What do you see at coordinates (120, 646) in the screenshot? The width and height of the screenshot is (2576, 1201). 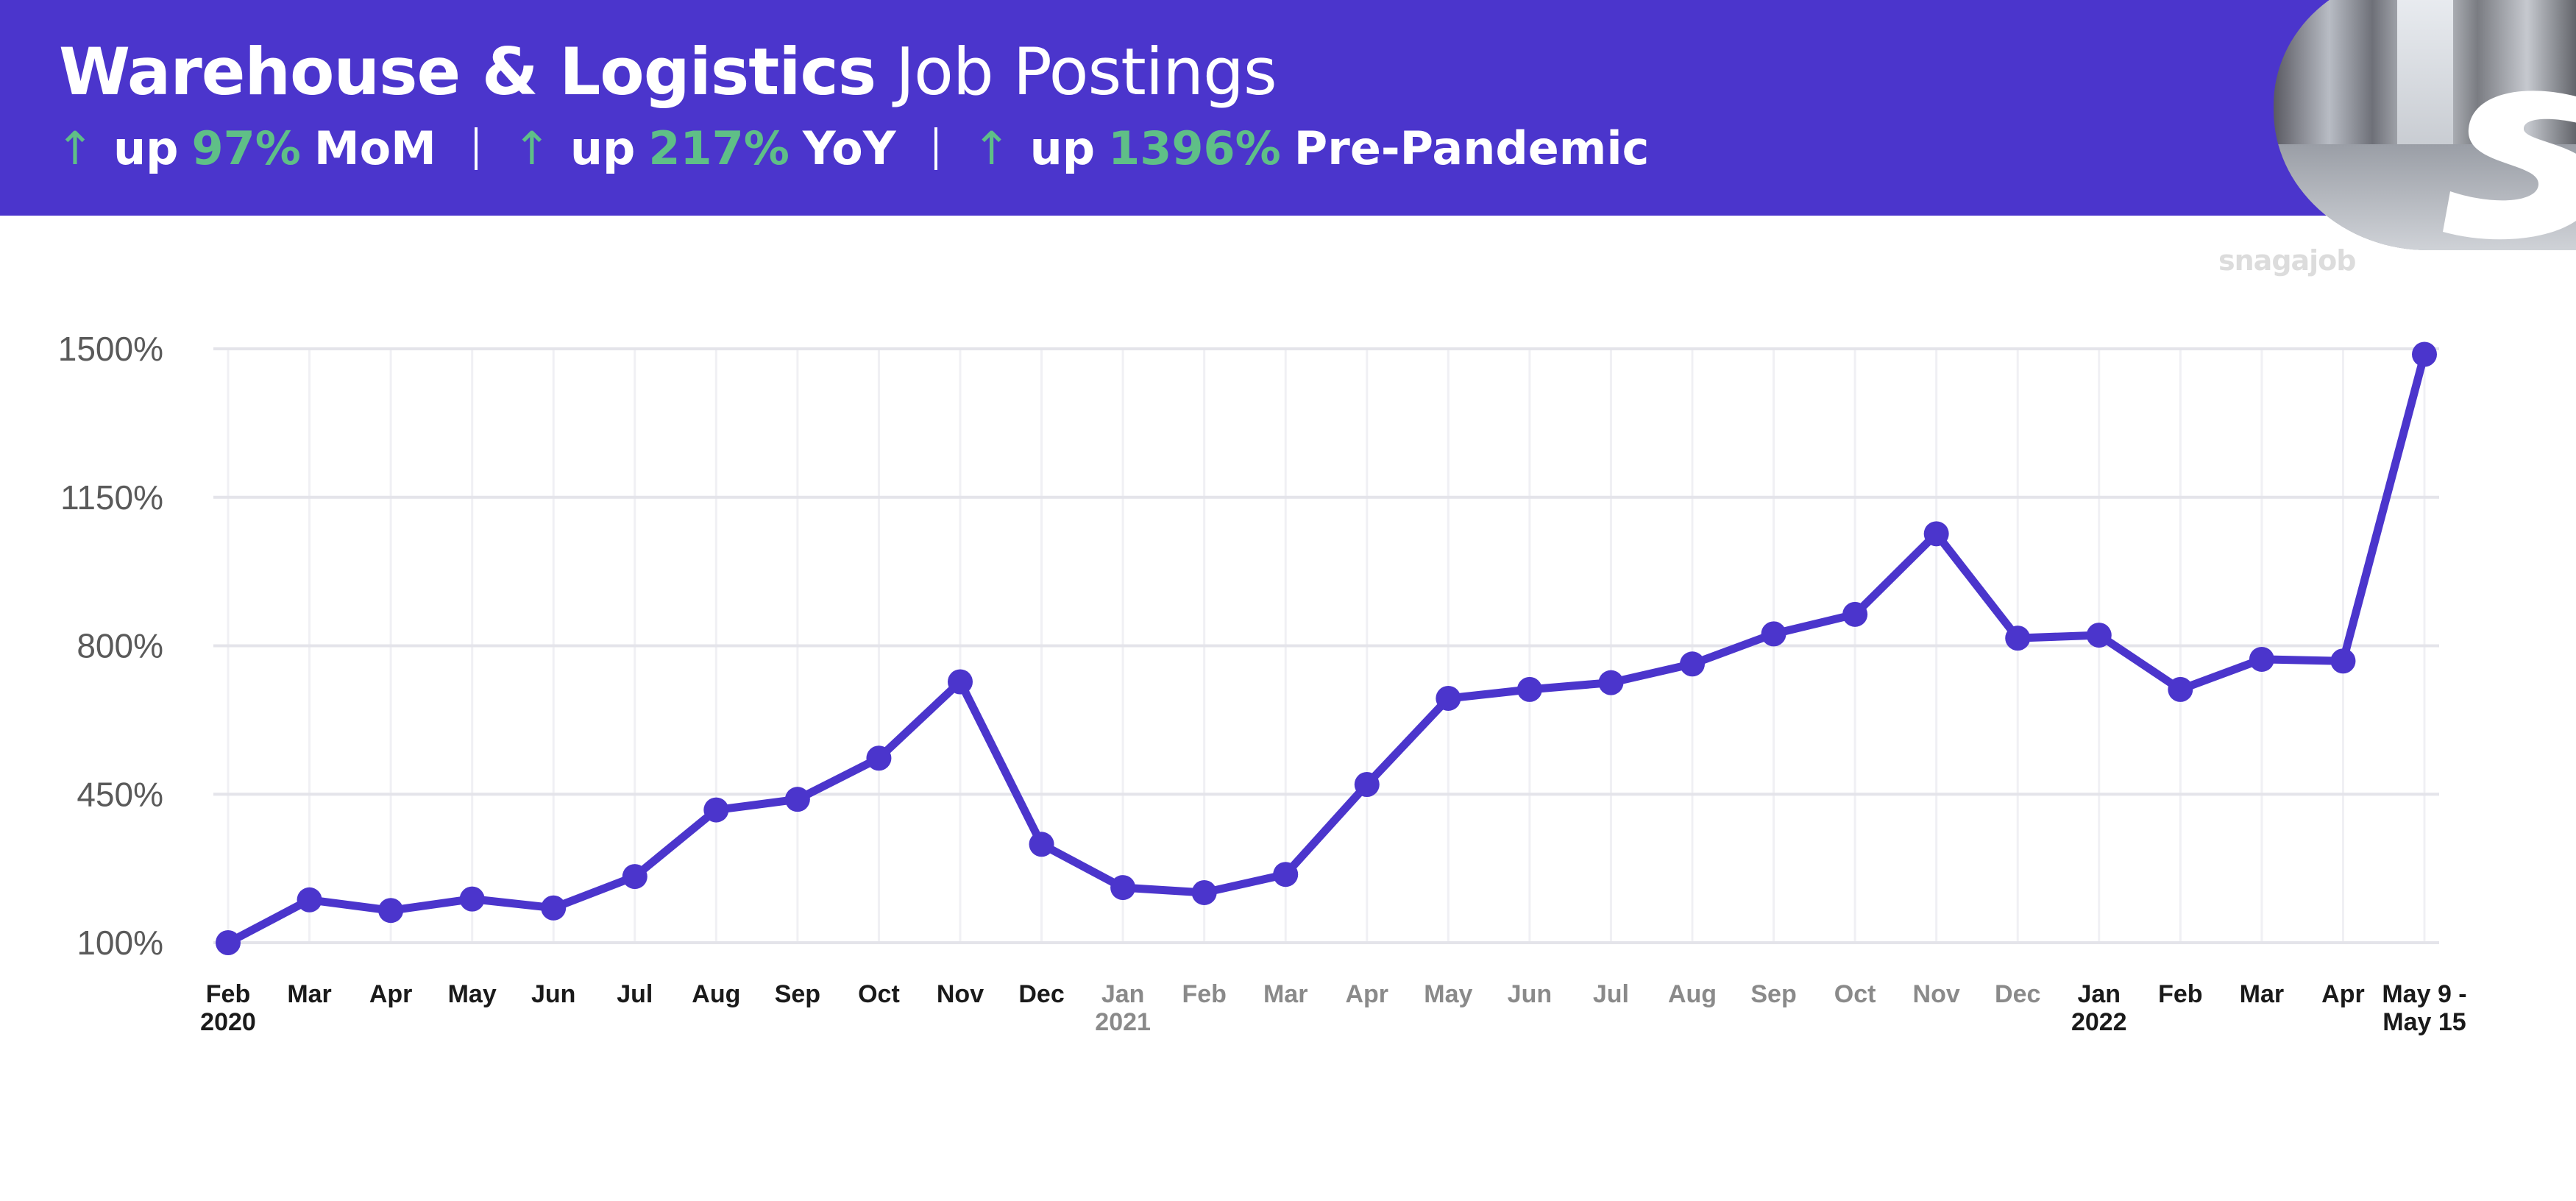 I see `y-tick-label: 800%` at bounding box center [120, 646].